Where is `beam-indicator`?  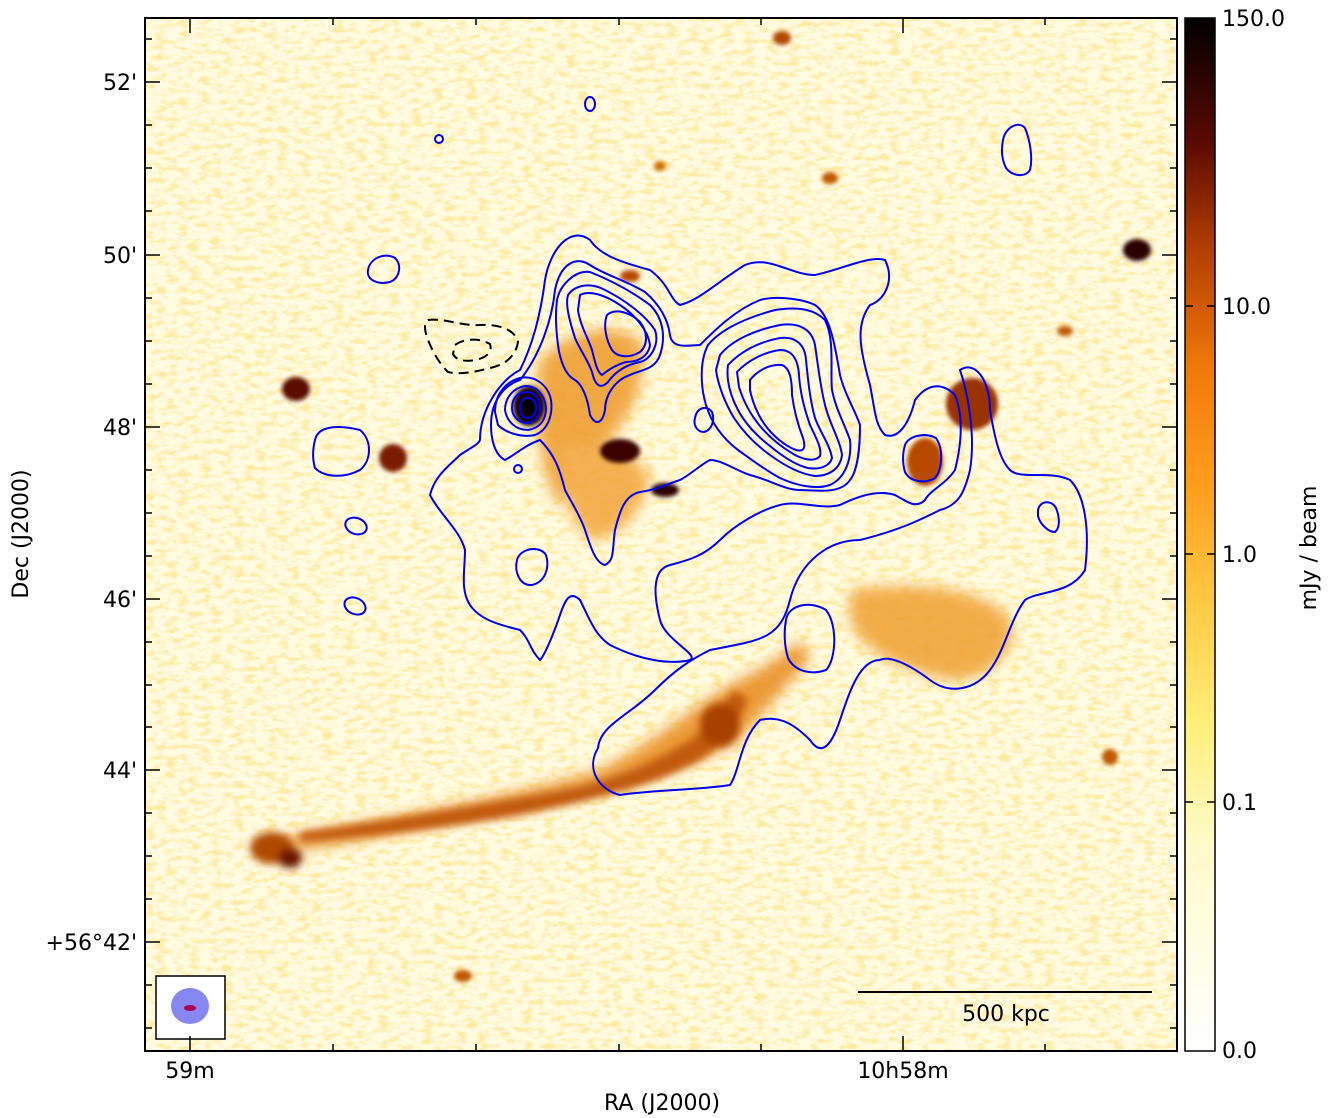 beam-indicator is located at coordinates (190, 1007).